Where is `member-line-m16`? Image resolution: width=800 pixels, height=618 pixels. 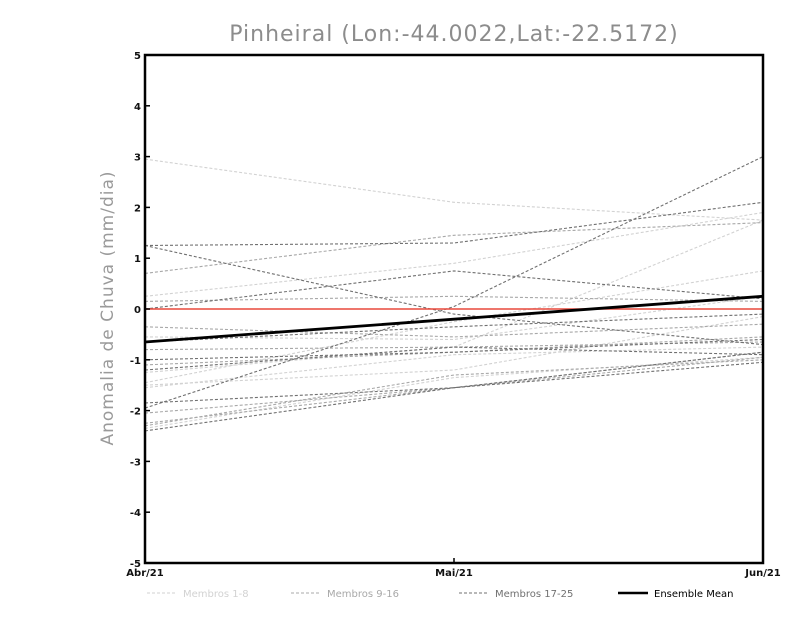 member-line-m16 is located at coordinates (454, 393).